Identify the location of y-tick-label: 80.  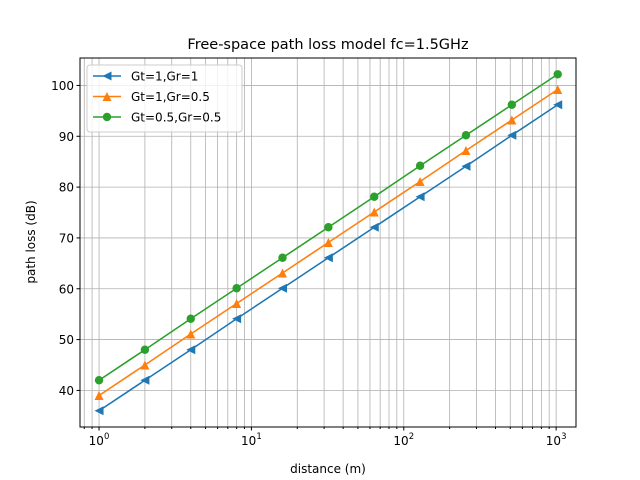
(66, 188).